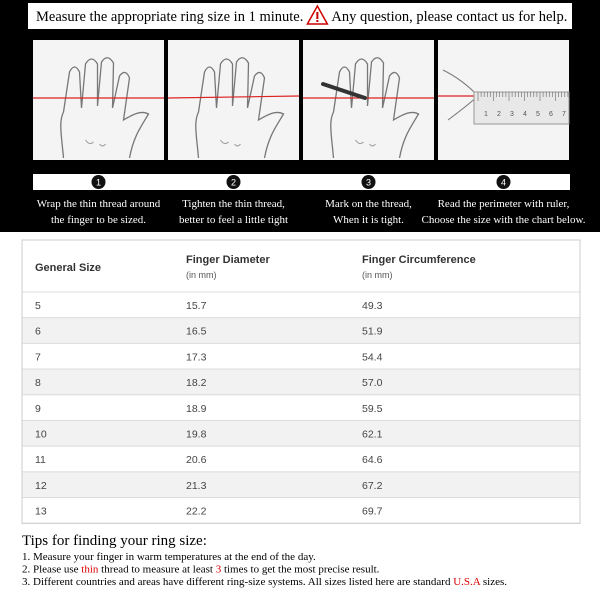 This screenshot has height=593, width=600. Describe the element at coordinates (196, 435) in the screenshot. I see `table-cell: 19.8` at that location.